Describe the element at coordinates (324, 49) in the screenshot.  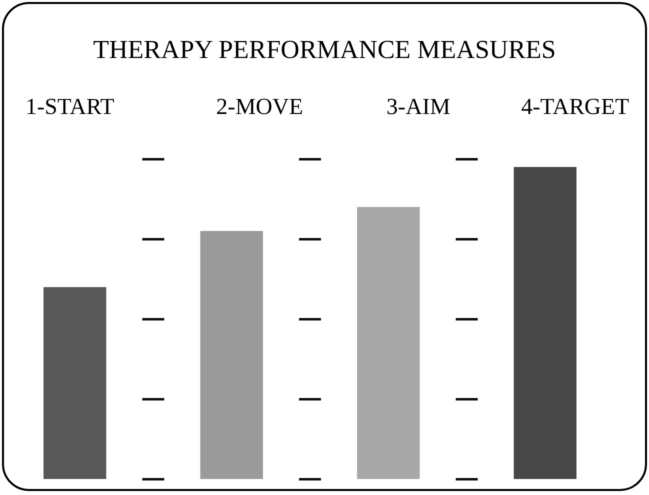
I see `chart-title: THERAPY PERFORMANCE MEASURES` at that location.